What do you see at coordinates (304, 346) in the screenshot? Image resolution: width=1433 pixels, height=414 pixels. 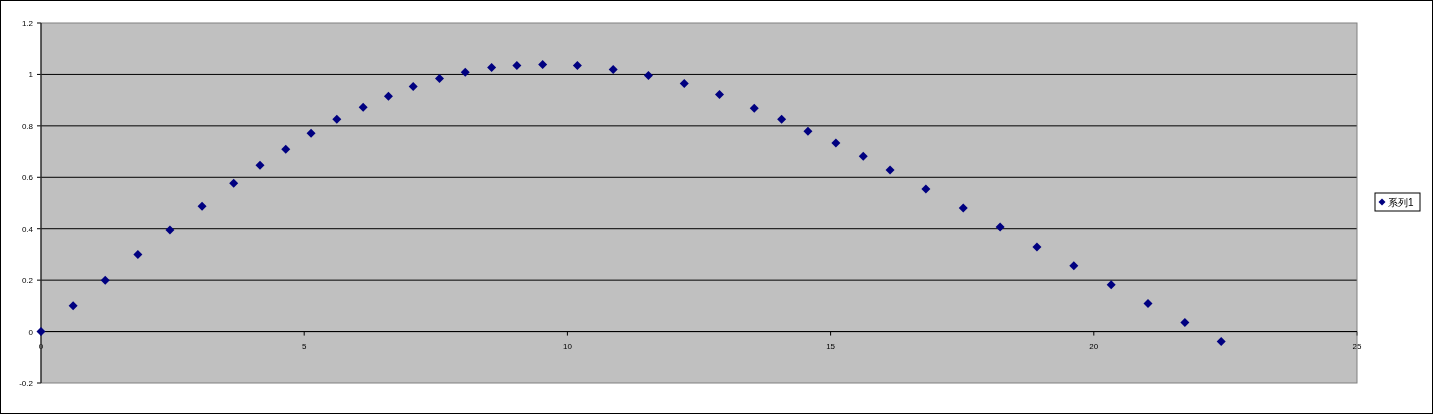 I see `x-tick-label: 5` at bounding box center [304, 346].